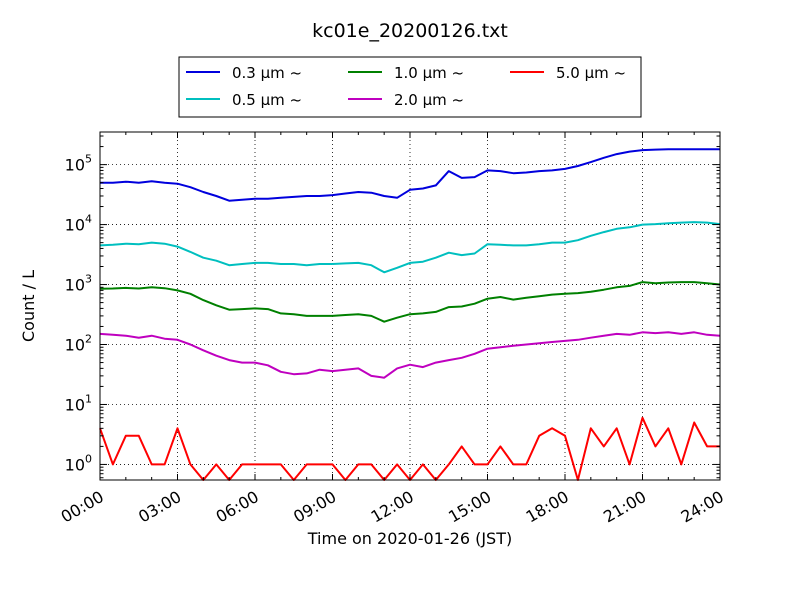 The image size is (800, 600). Describe the element at coordinates (410, 31) in the screenshot. I see `chart-title: kc01e_20200126.txt` at that location.